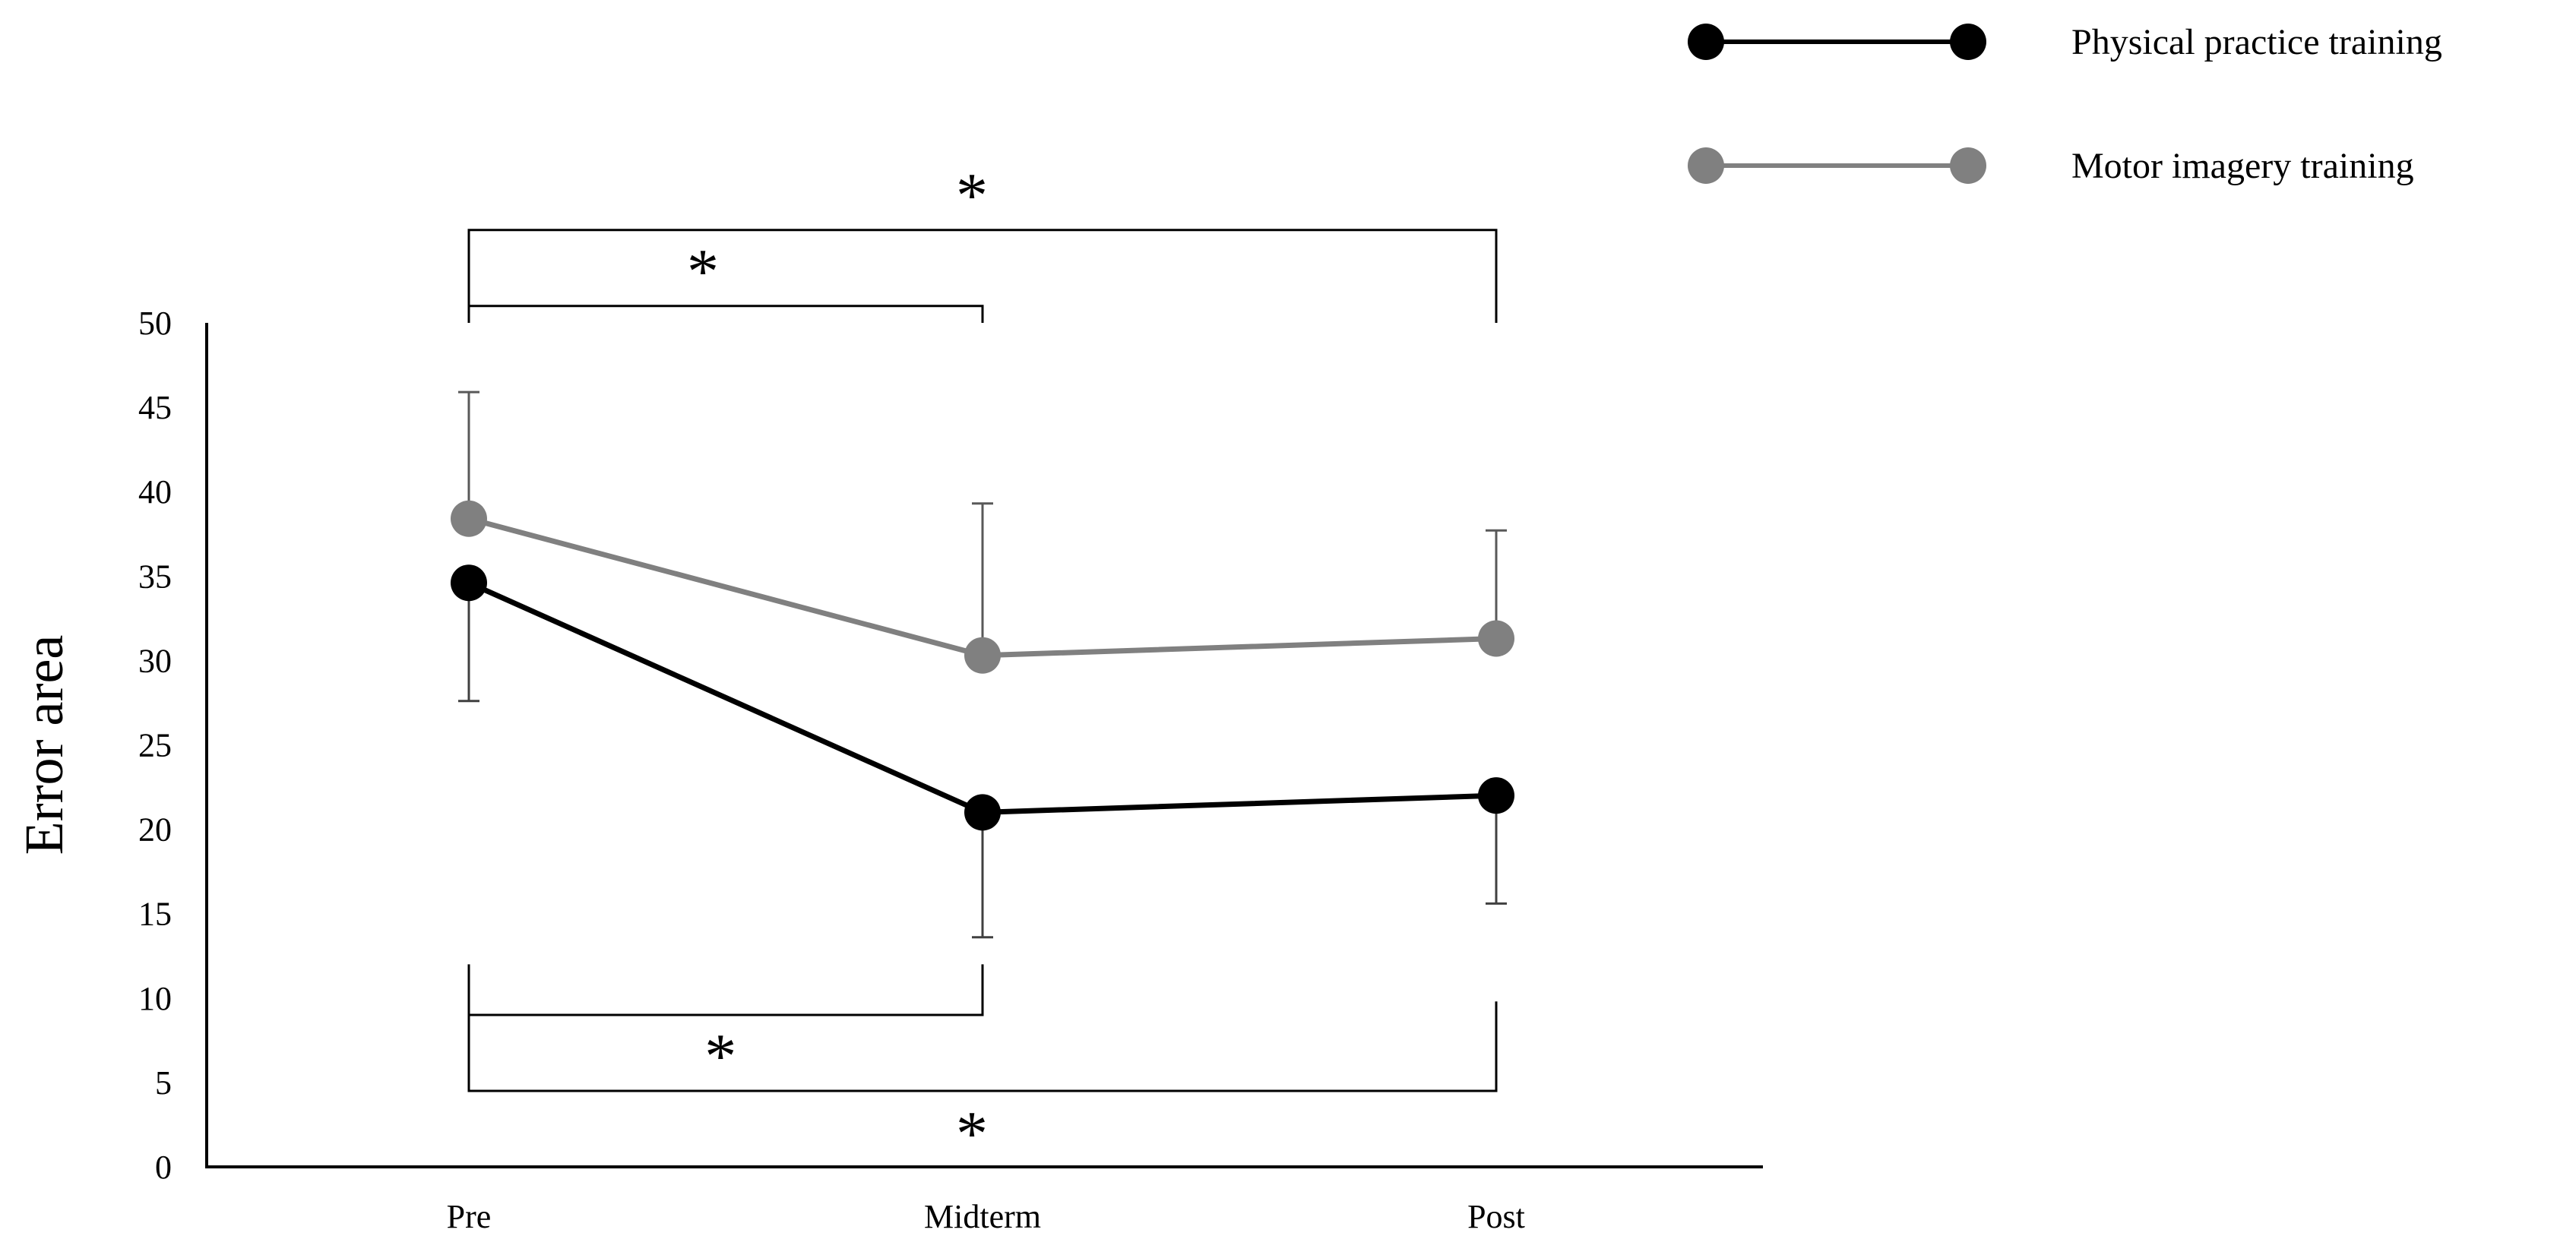 This screenshot has height=1255, width=2576. Describe the element at coordinates (155, 660) in the screenshot. I see `y-tick-label: 30` at that location.